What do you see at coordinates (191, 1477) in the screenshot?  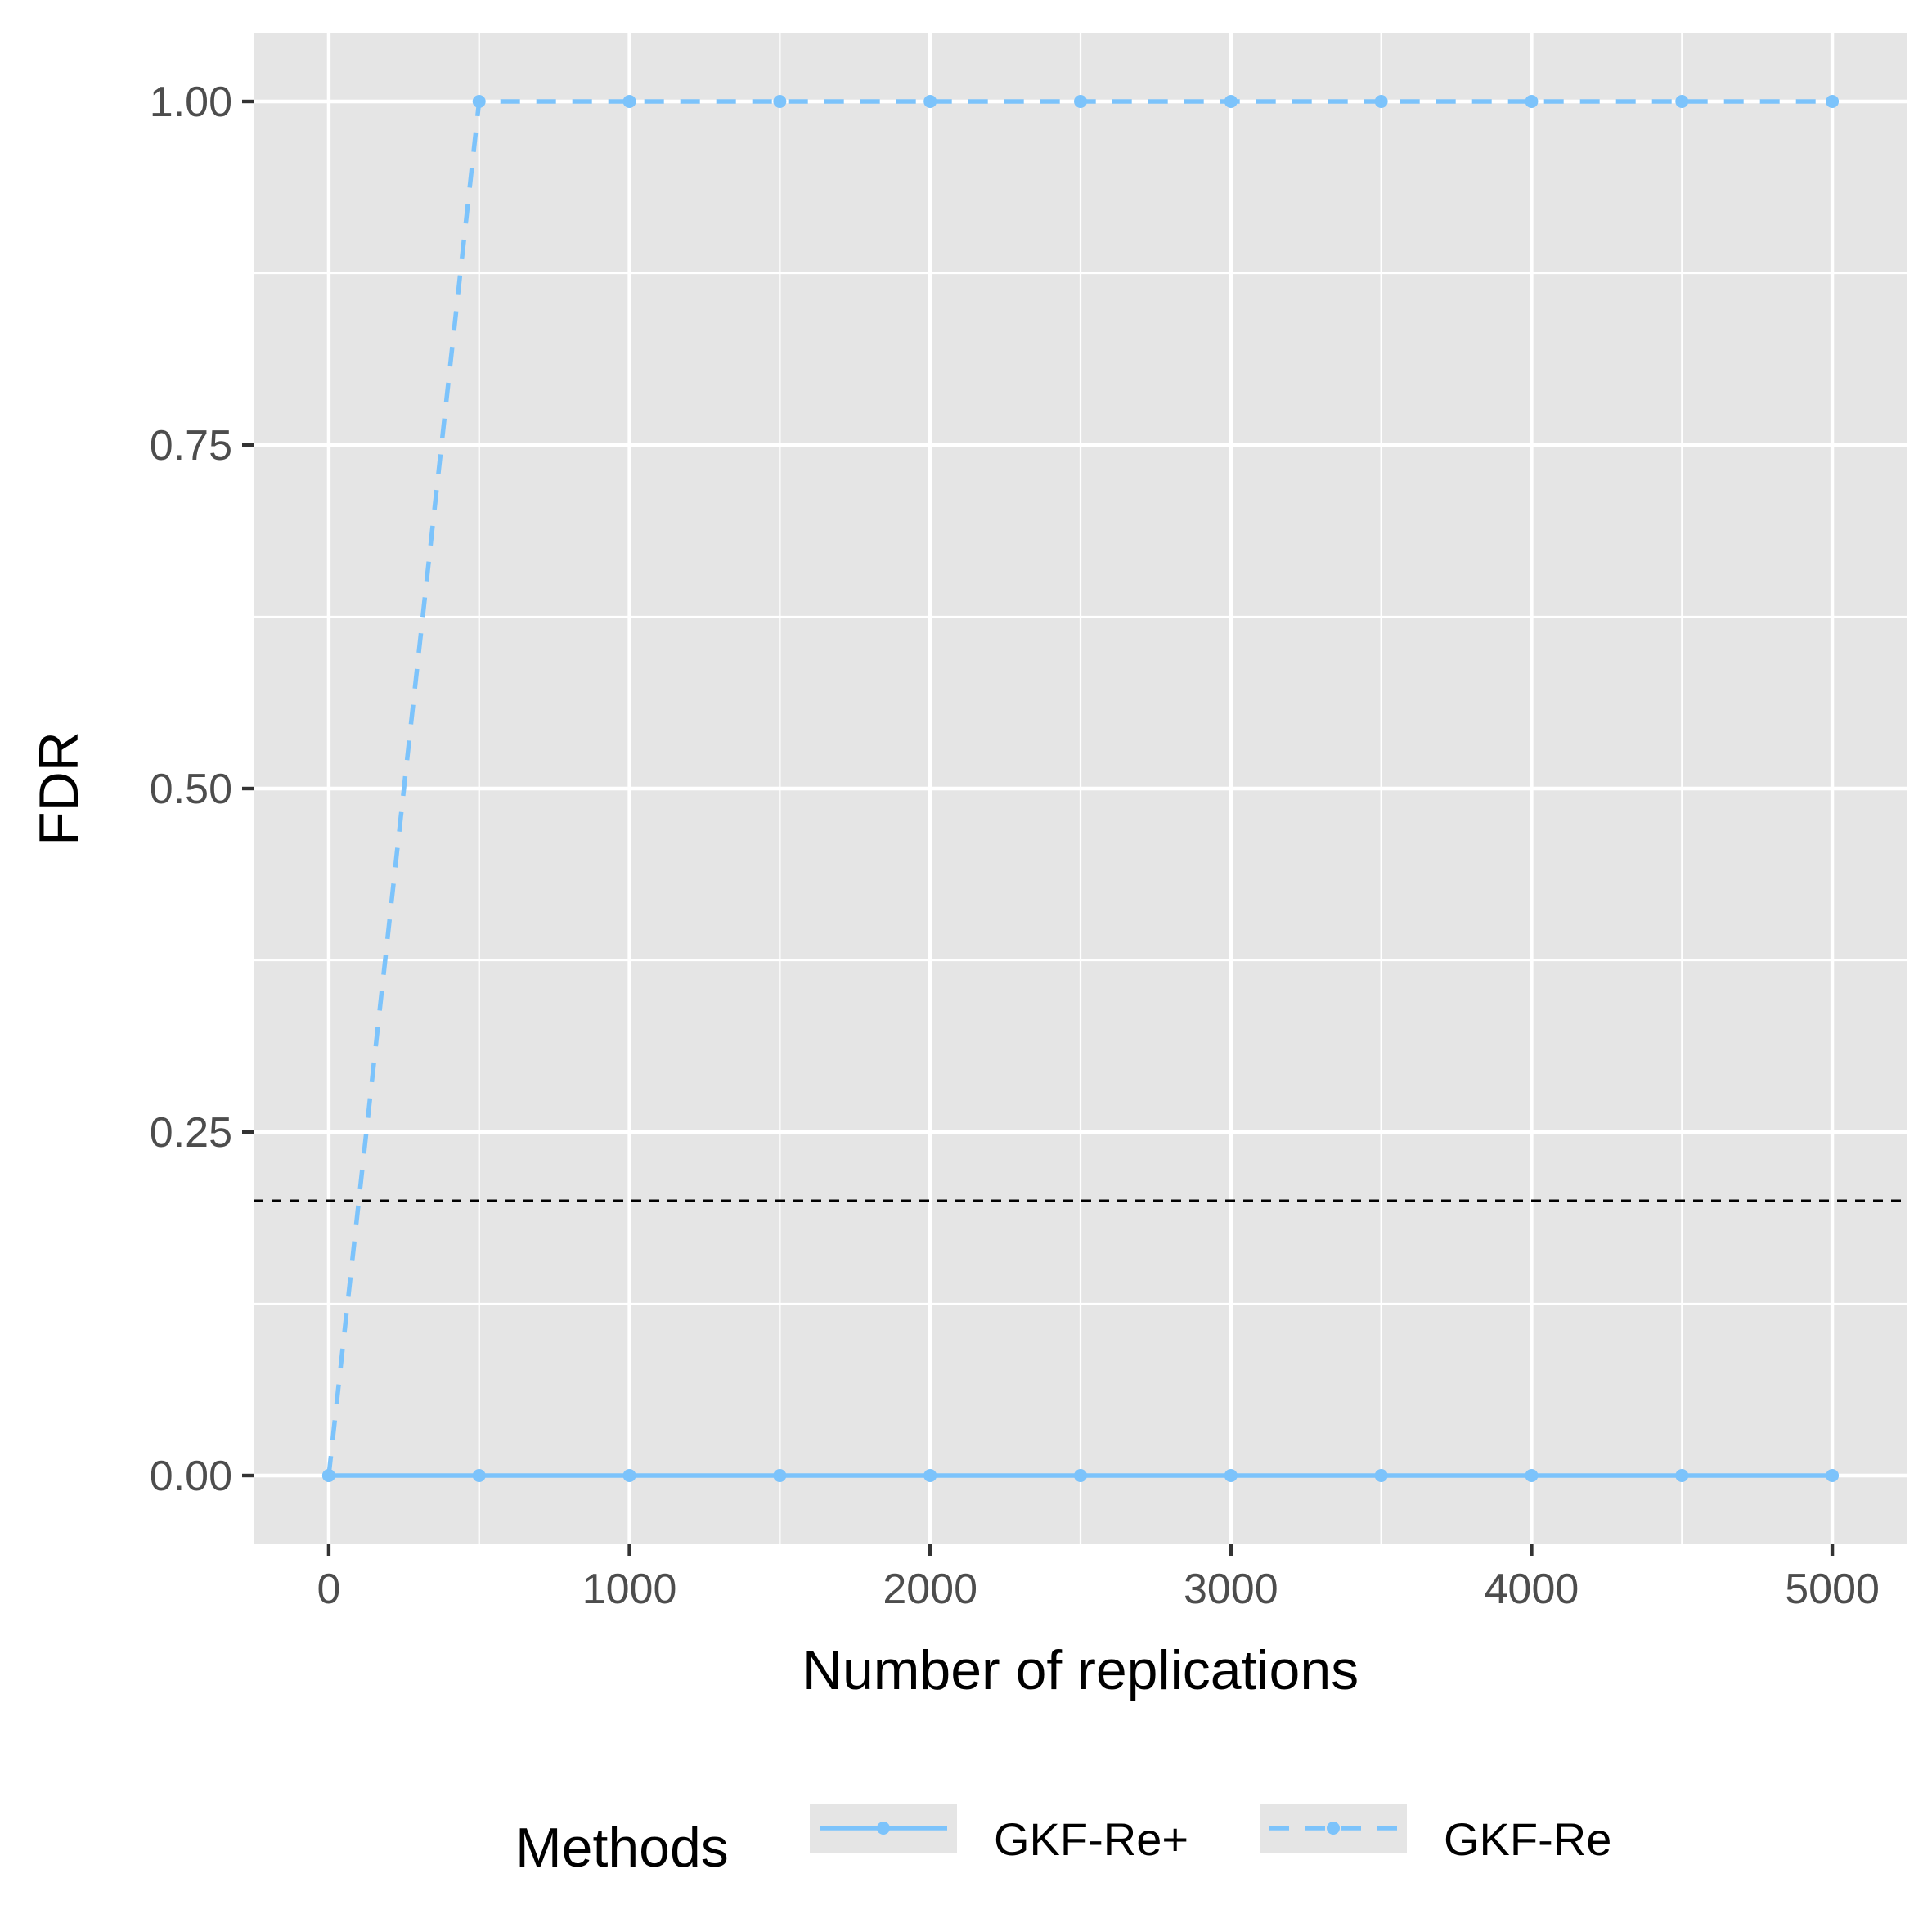 I see `y-tick-label: 0.00` at bounding box center [191, 1477].